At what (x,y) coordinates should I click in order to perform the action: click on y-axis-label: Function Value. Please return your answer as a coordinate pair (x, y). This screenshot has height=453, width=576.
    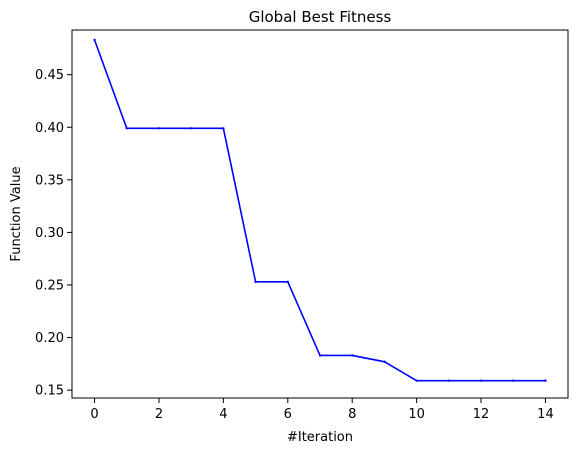
    Looking at the image, I should click on (16, 213).